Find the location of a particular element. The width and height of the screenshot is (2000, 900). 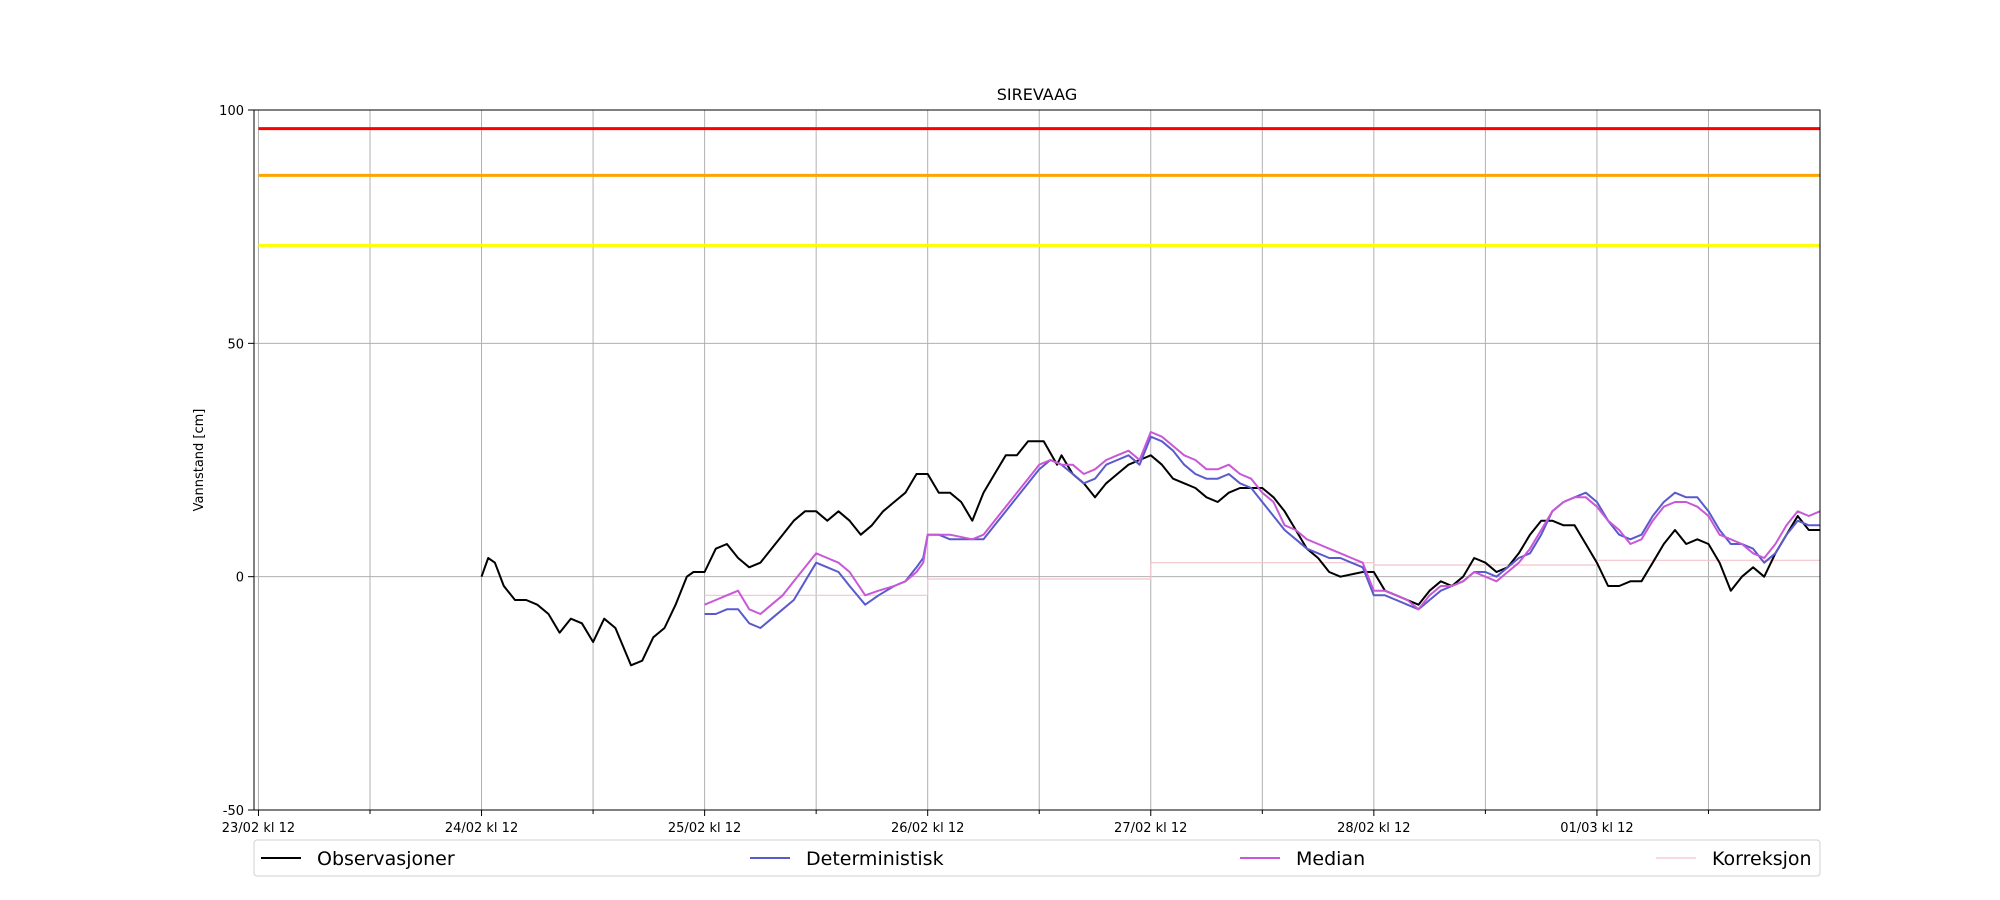

legend-label: Korreksjon is located at coordinates (1762, 859).